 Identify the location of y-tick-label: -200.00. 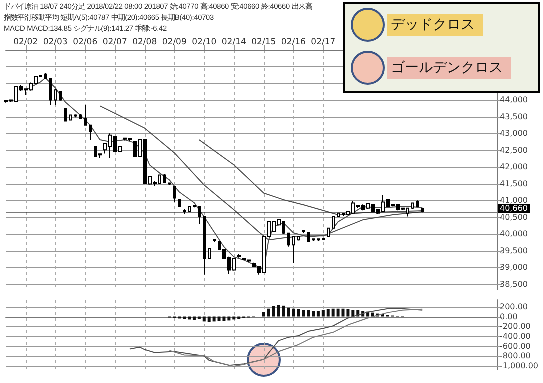
(515, 327).